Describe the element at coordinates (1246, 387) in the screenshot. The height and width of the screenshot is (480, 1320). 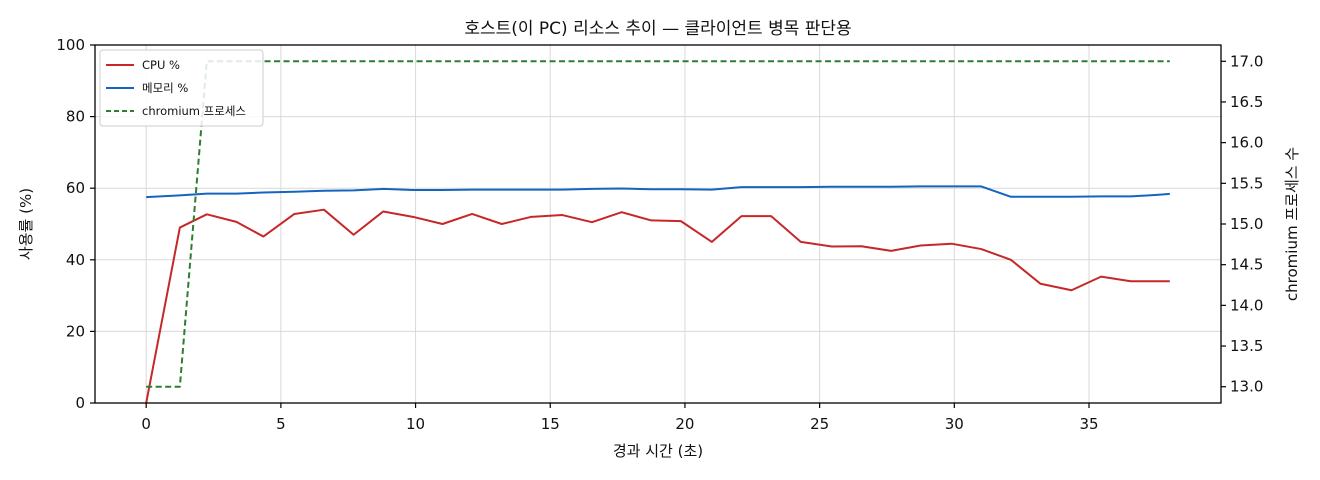
I see `y2-tick-label: 13.0` at that location.